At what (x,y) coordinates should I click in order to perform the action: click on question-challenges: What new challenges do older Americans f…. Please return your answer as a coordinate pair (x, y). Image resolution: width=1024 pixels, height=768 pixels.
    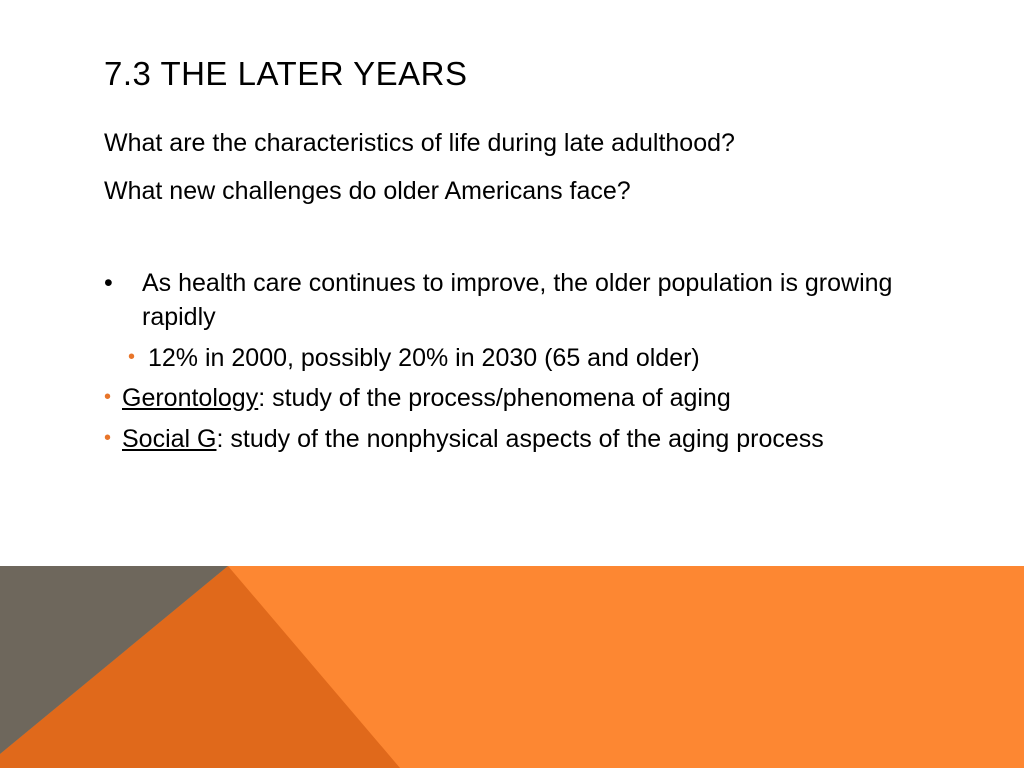
    Looking at the image, I should click on (367, 191).